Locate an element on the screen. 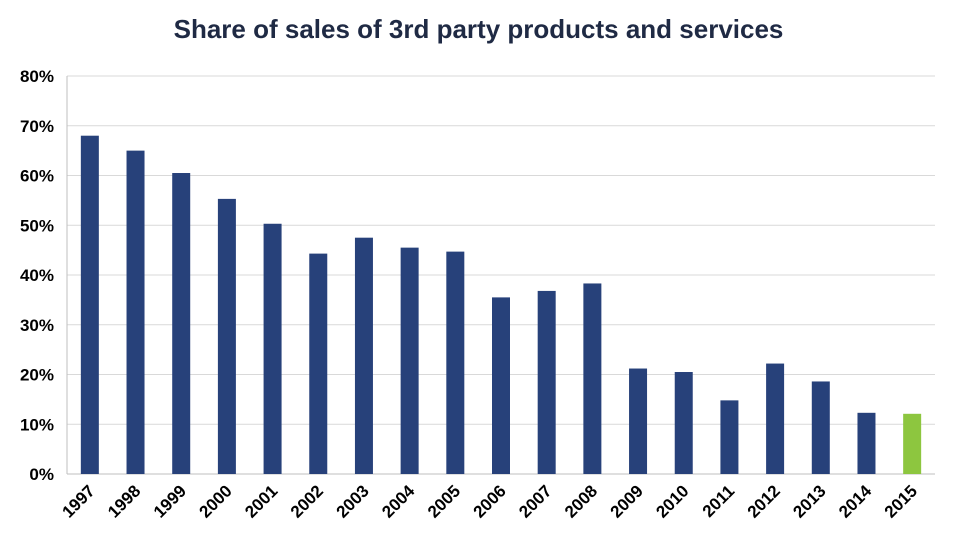  bar-2000 is located at coordinates (226, 336).